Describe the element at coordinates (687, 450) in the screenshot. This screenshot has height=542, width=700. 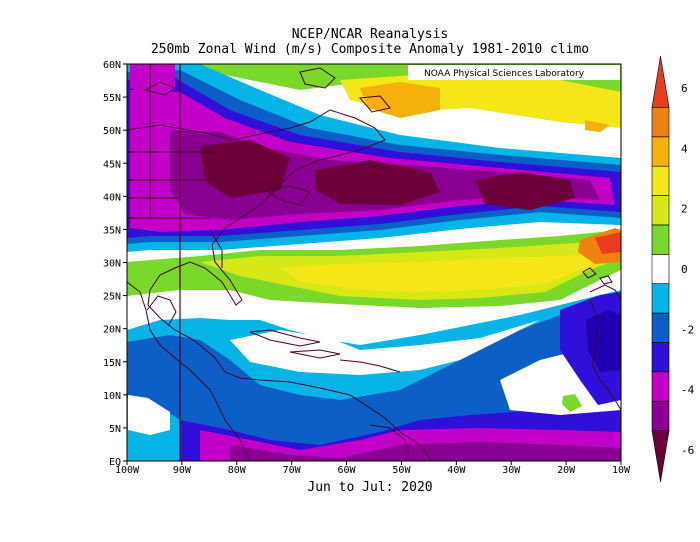
I see `colorbar-tick-label: -6` at that location.